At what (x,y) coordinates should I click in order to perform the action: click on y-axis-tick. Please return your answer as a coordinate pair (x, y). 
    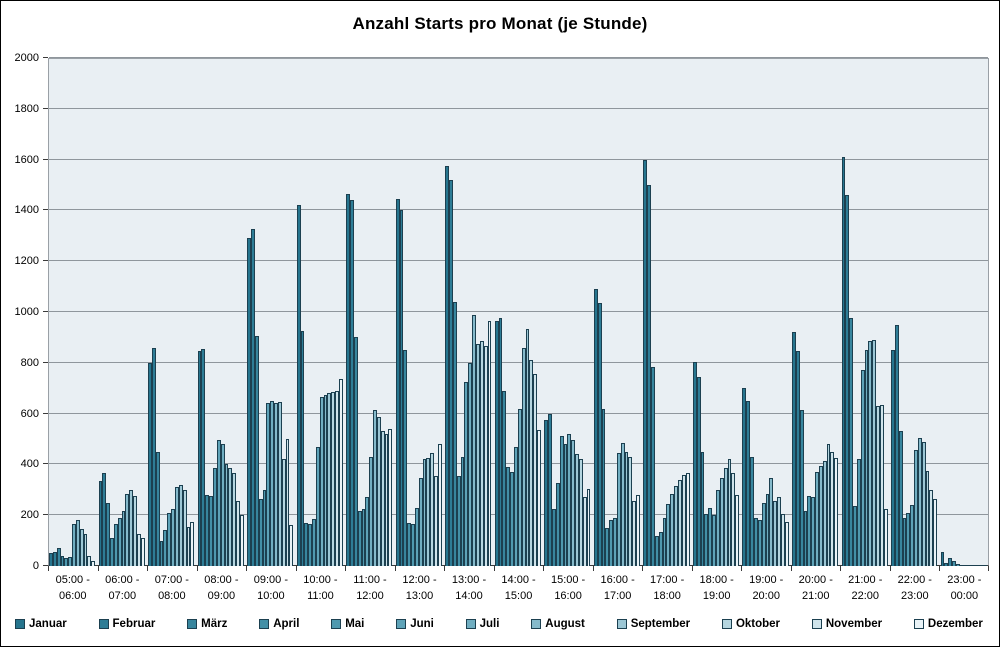
    Looking at the image, I should click on (45, 261).